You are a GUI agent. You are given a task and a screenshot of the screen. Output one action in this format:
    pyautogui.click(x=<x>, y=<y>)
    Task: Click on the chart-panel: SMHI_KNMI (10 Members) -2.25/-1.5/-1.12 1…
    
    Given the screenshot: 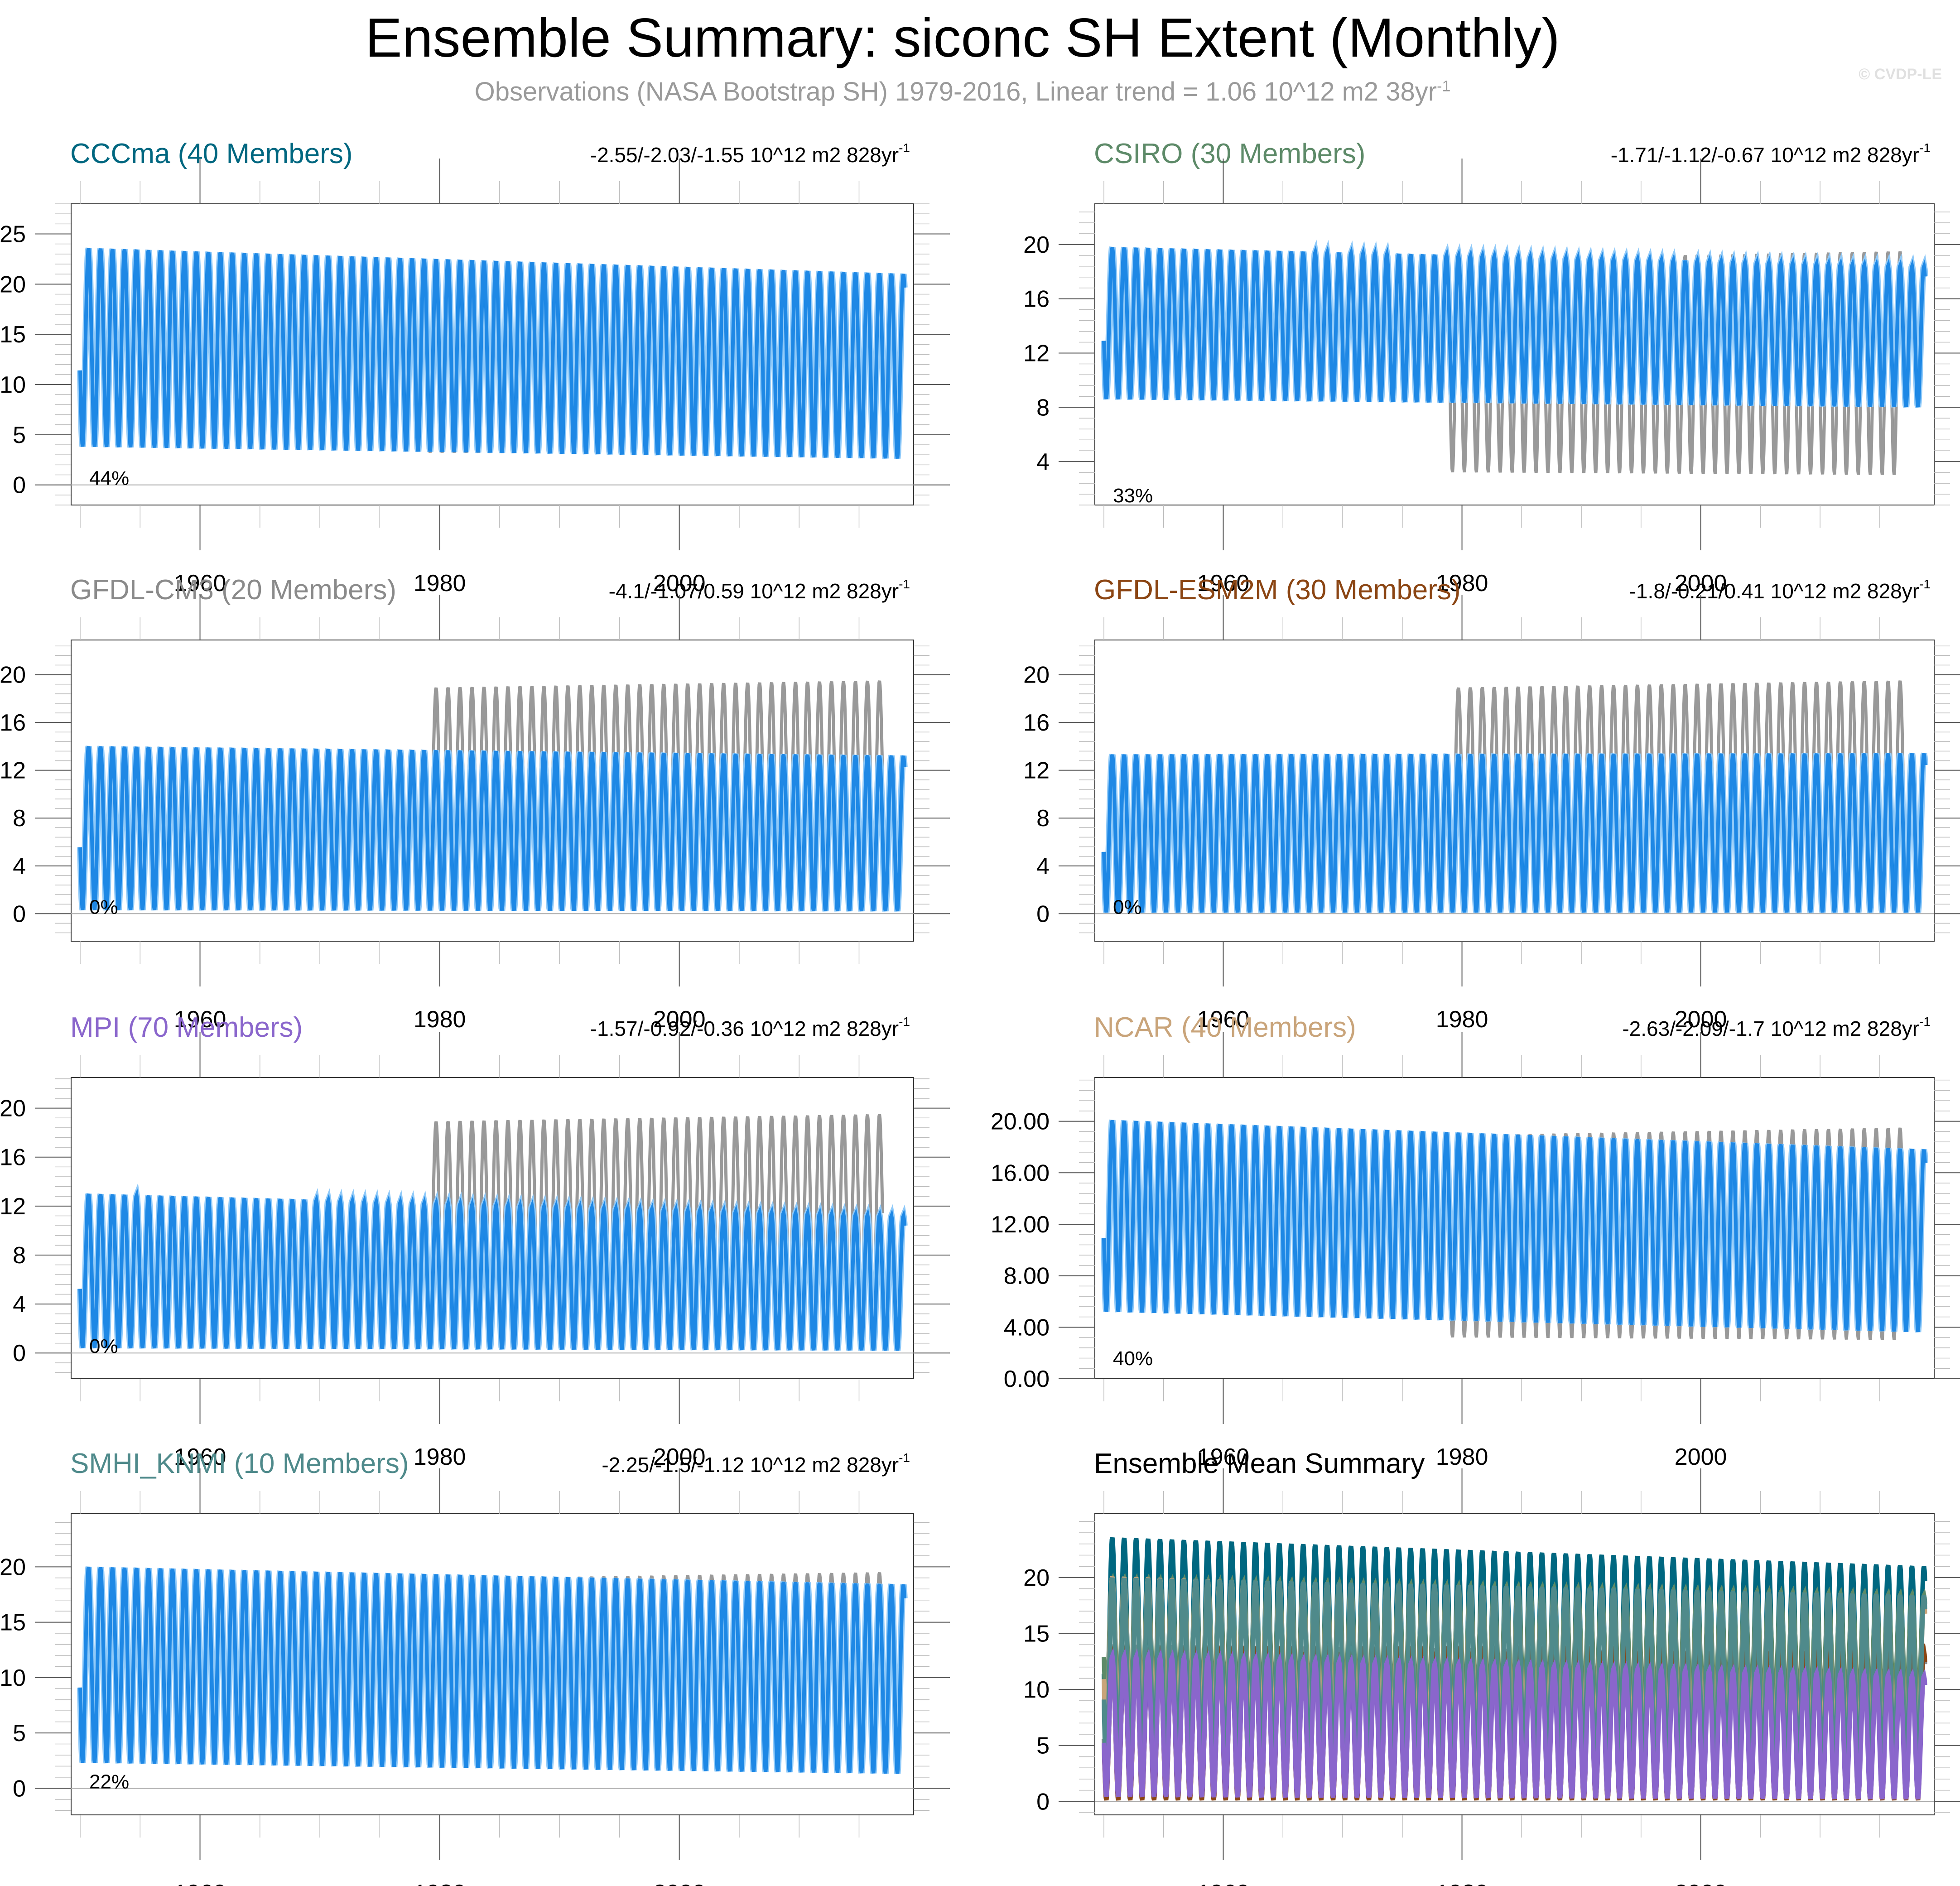 What is the action you would take?
    pyautogui.click(x=475, y=1667)
    